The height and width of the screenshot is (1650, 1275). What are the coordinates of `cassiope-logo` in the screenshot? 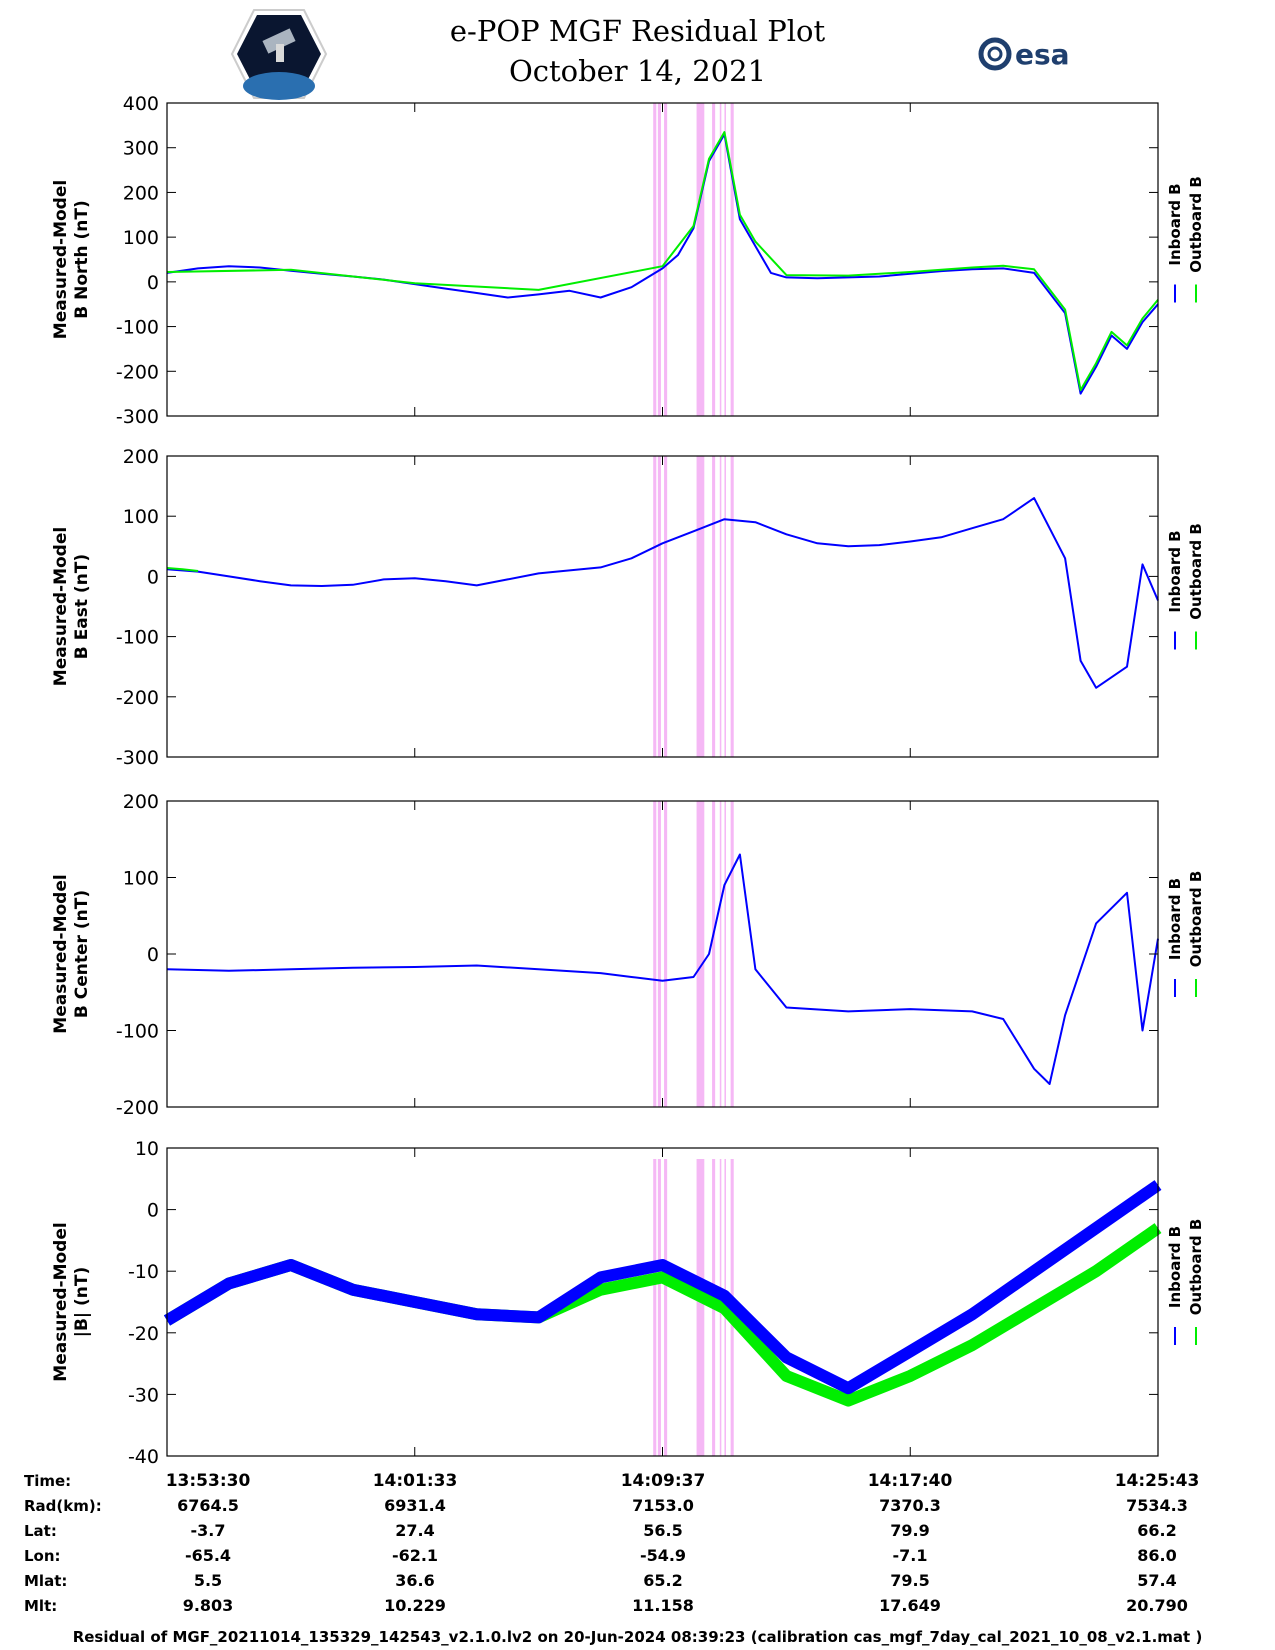 It's located at (279, 54).